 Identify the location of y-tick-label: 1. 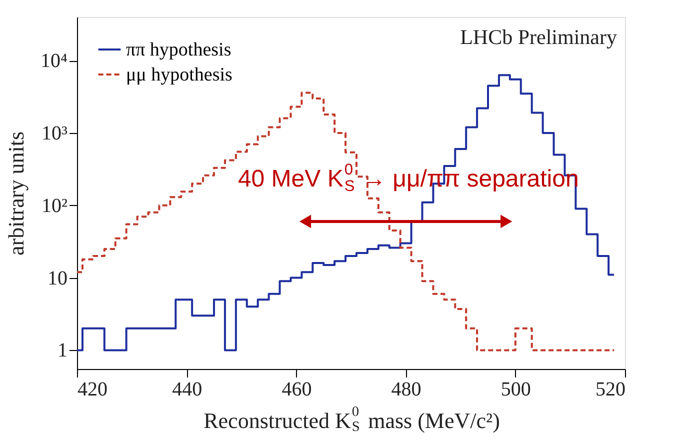
(63, 351).